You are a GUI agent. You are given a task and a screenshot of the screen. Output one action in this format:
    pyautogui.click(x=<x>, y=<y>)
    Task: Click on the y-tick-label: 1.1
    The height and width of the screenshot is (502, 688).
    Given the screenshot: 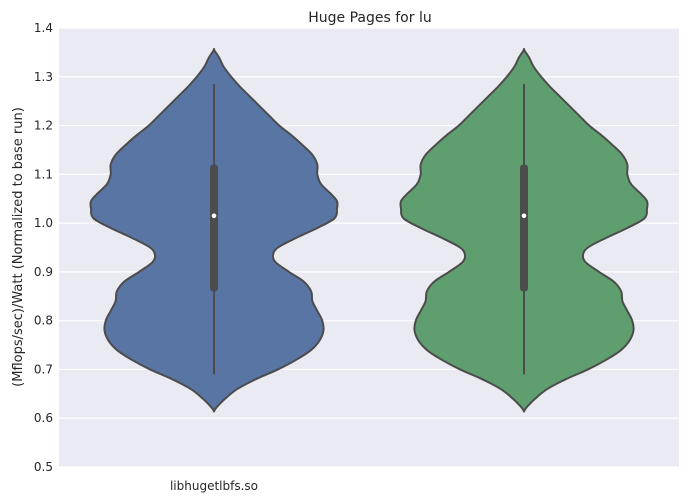 What is the action you would take?
    pyautogui.click(x=43, y=174)
    